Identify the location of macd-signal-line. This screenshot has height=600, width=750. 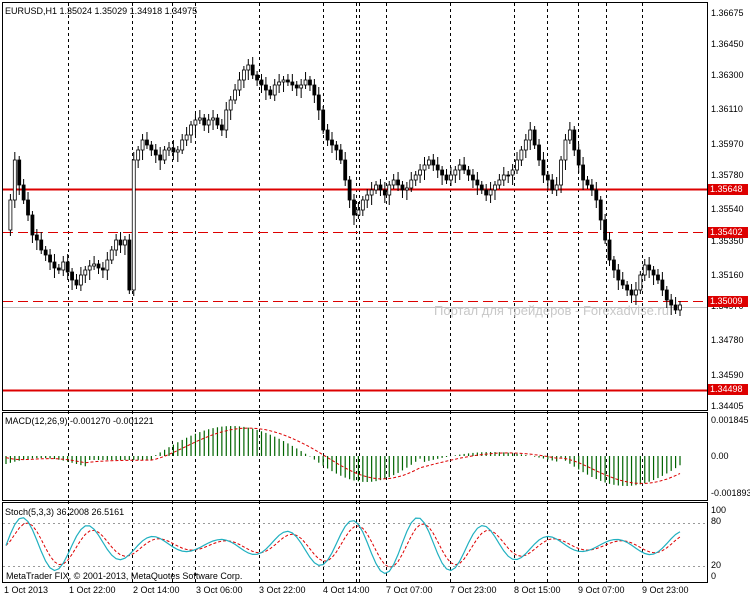
(343, 455).